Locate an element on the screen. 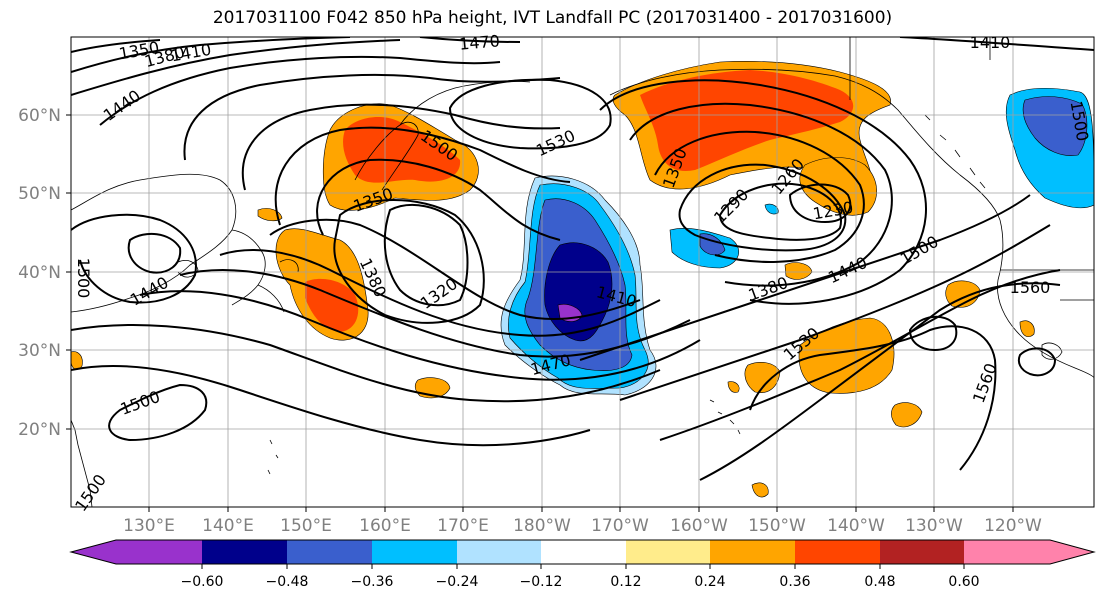 Image resolution: width=1105 pixels, height=601 pixels. shade-subtrop-j is located at coordinates (733, 387).